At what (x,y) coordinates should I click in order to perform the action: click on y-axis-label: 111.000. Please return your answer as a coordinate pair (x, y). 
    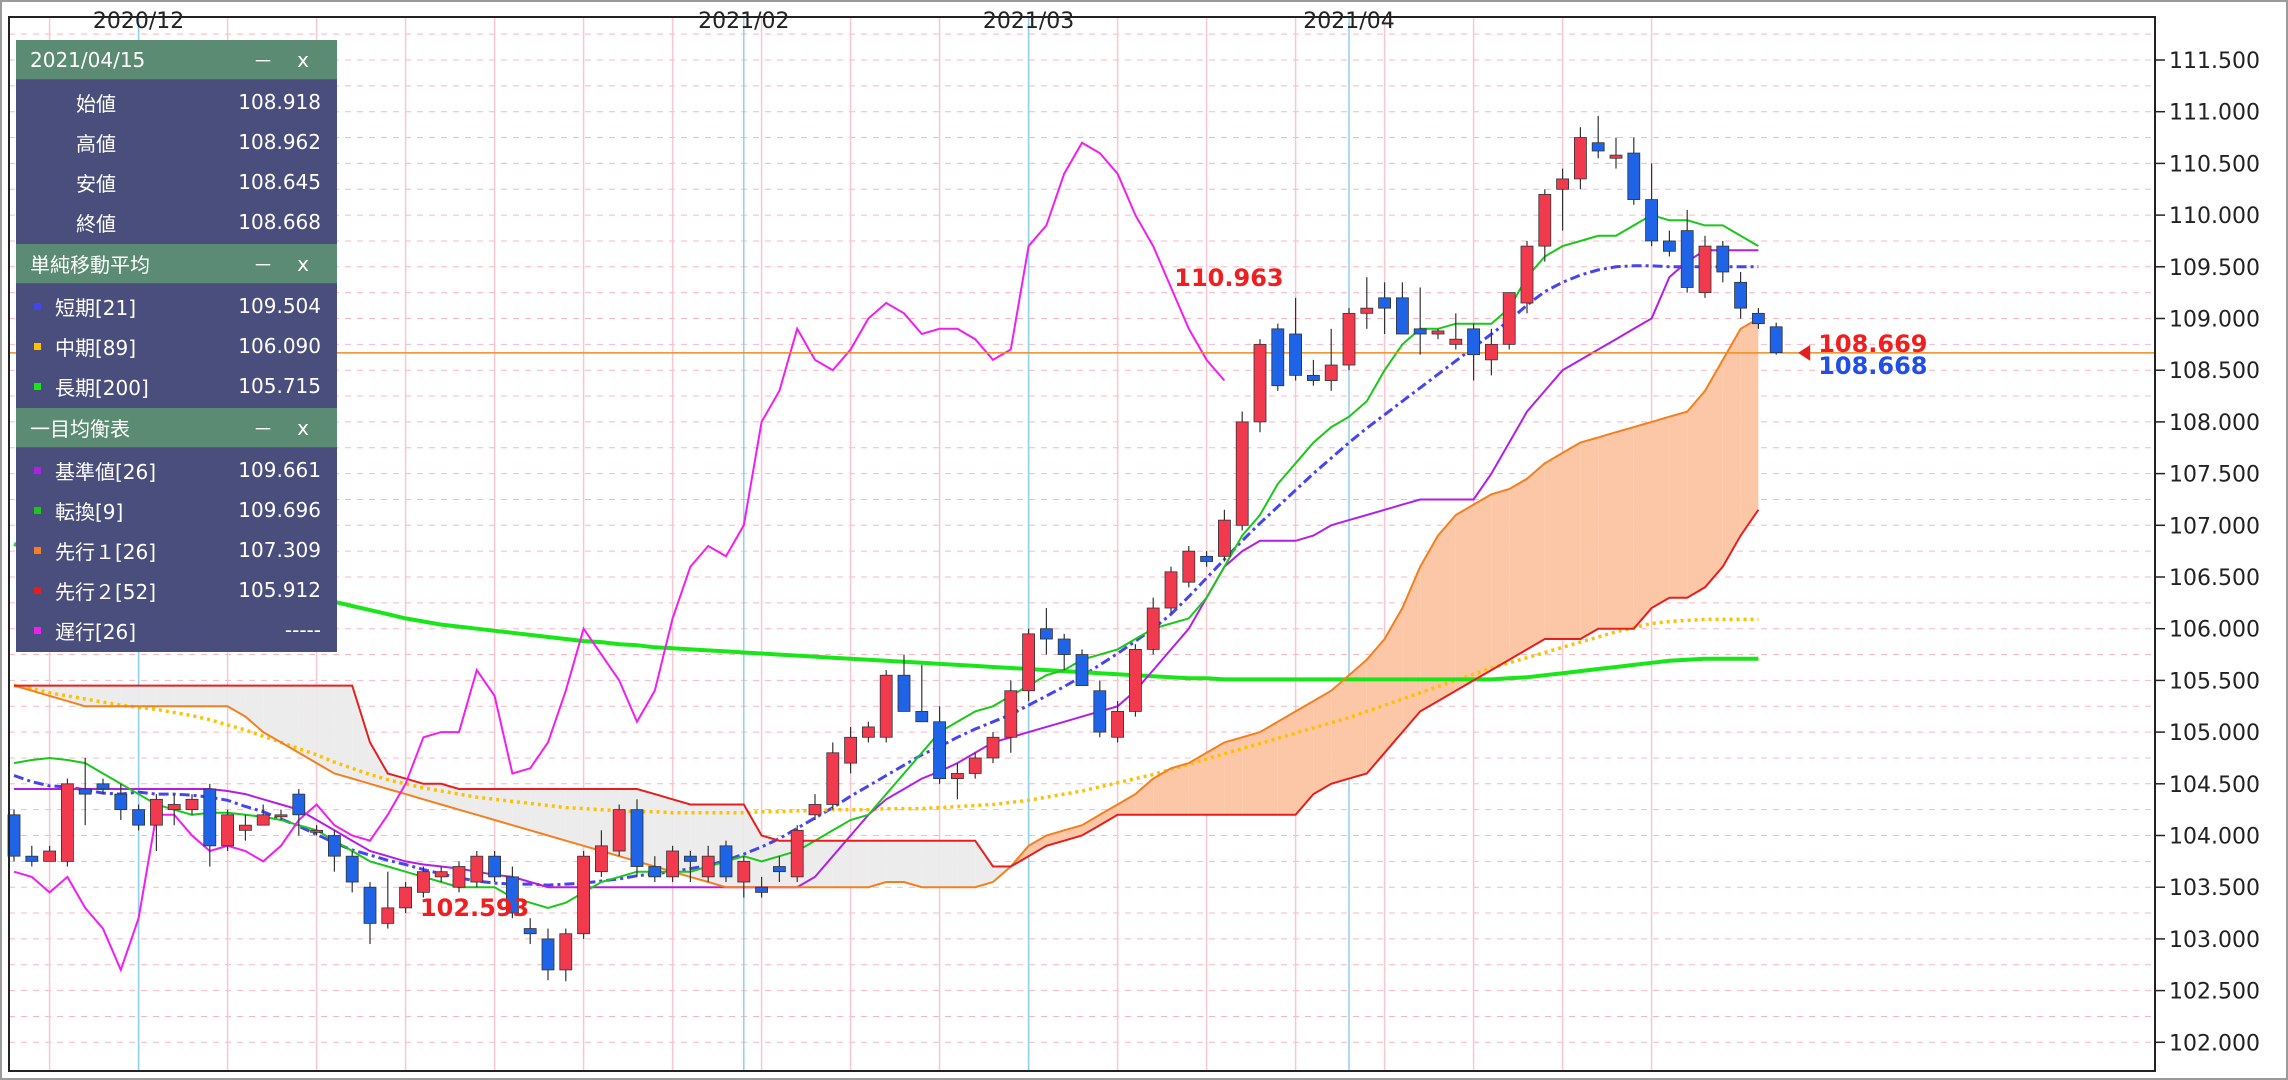
    Looking at the image, I should click on (2214, 113).